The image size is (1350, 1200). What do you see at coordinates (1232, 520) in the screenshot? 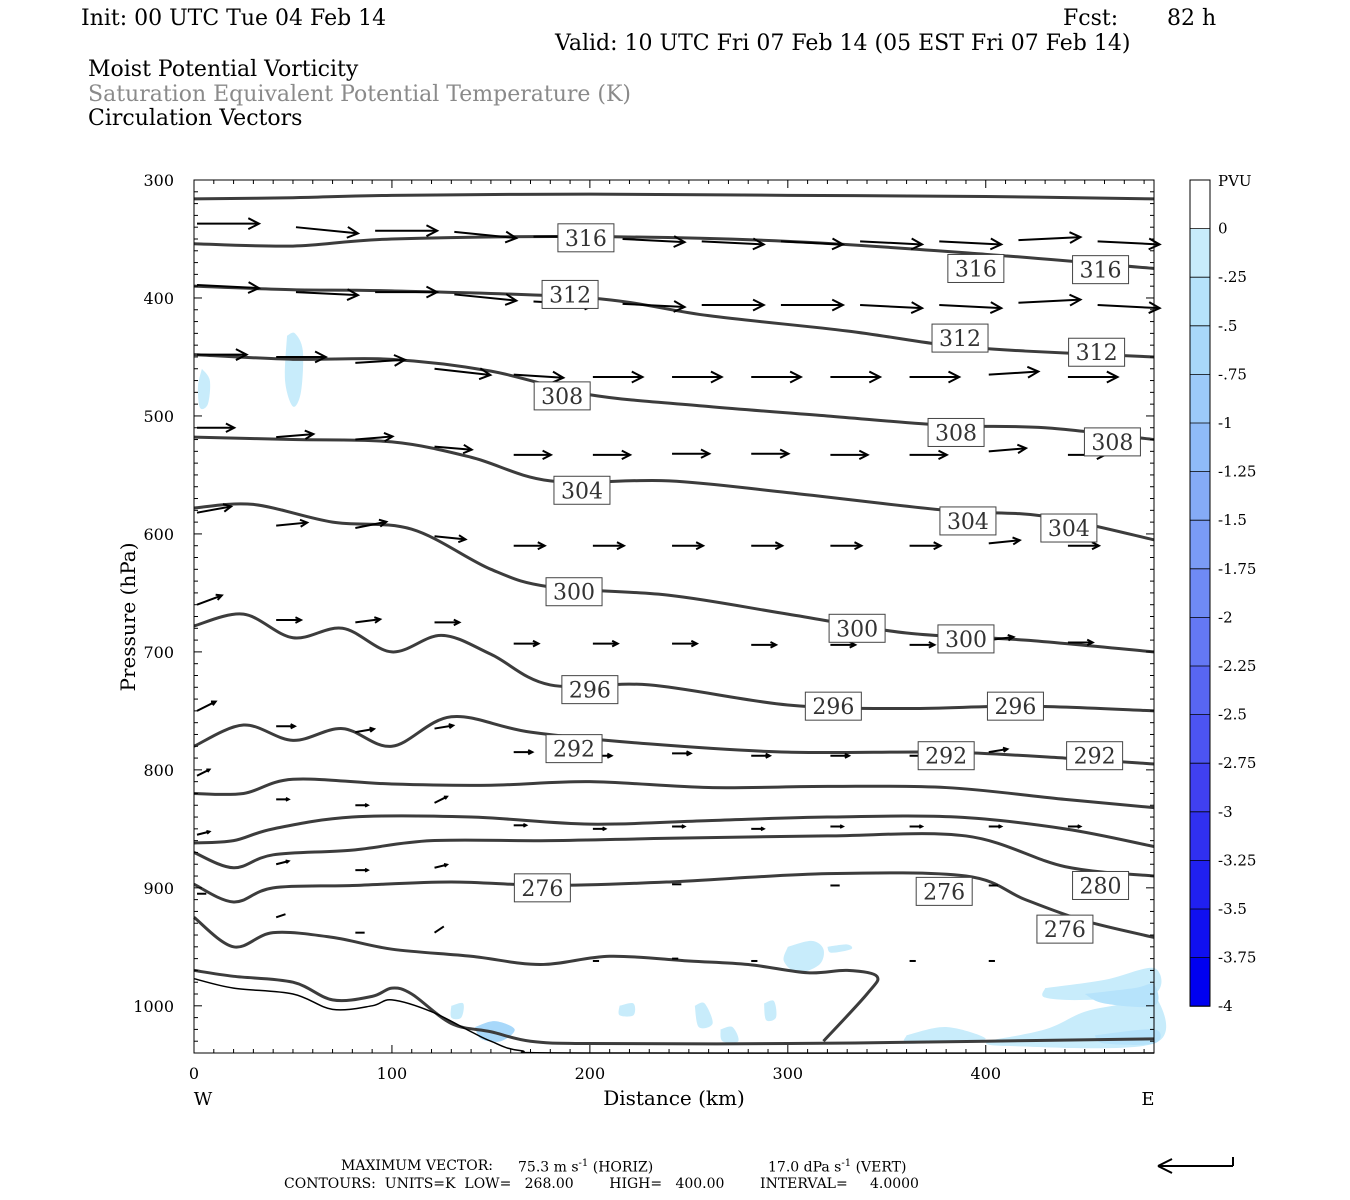
I see `colorbar-label: -1.5` at bounding box center [1232, 520].